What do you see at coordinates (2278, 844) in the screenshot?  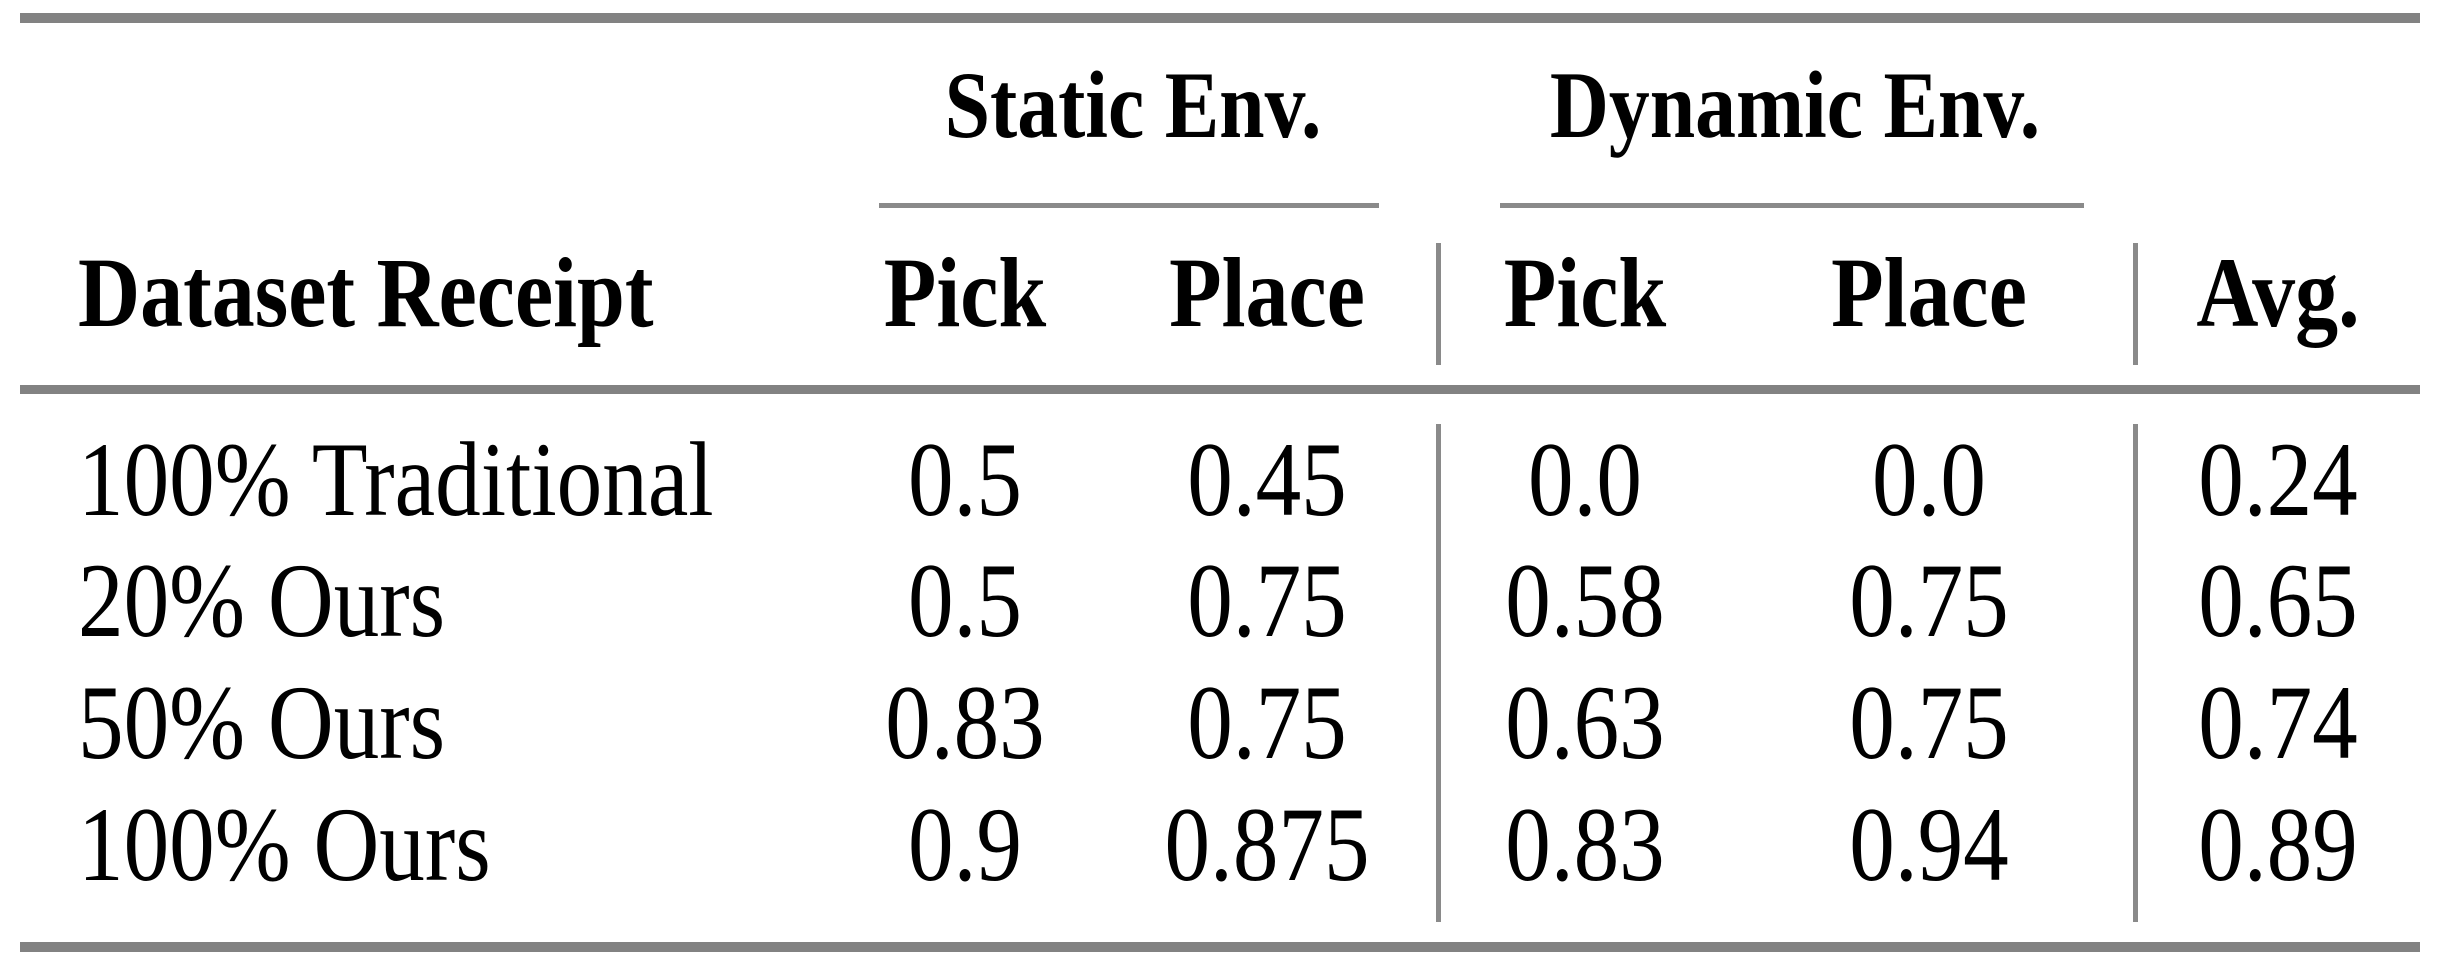 I see `cell-avg: 0.89` at bounding box center [2278, 844].